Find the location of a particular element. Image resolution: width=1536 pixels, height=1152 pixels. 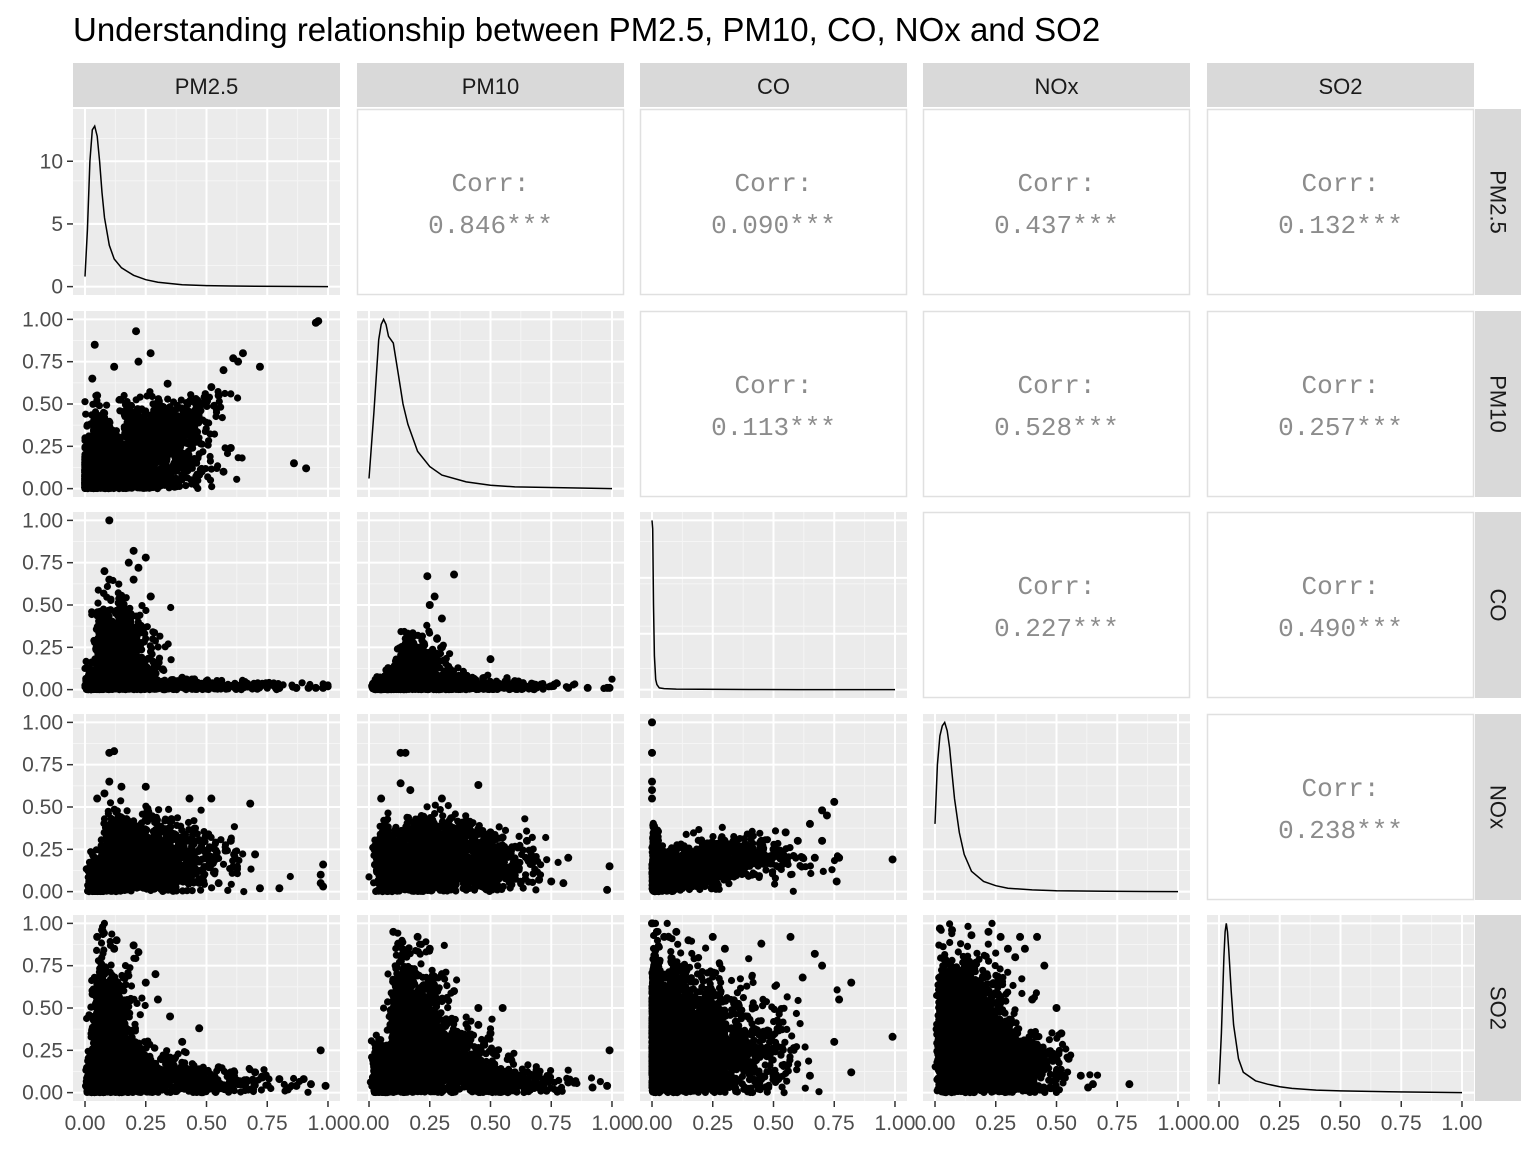

row-strip-label: CO is located at coordinates (1498, 605).